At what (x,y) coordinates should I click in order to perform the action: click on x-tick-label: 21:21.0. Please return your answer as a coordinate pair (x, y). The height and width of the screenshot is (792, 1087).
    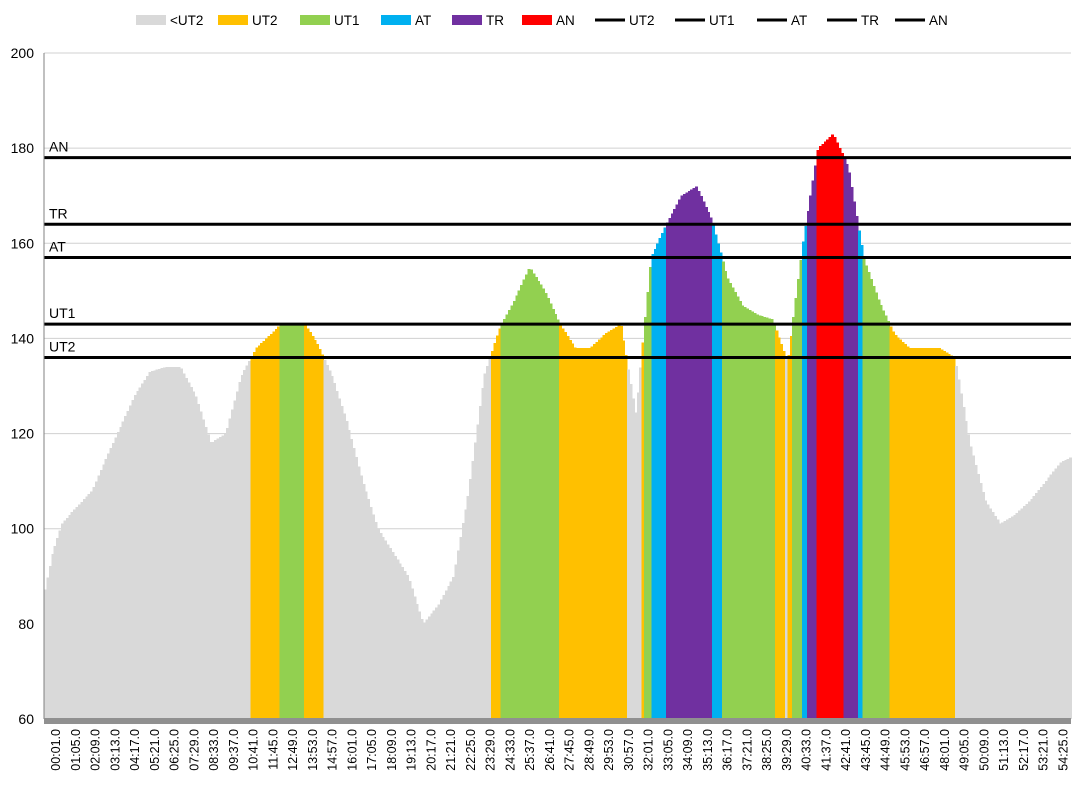
    Looking at the image, I should click on (451, 750).